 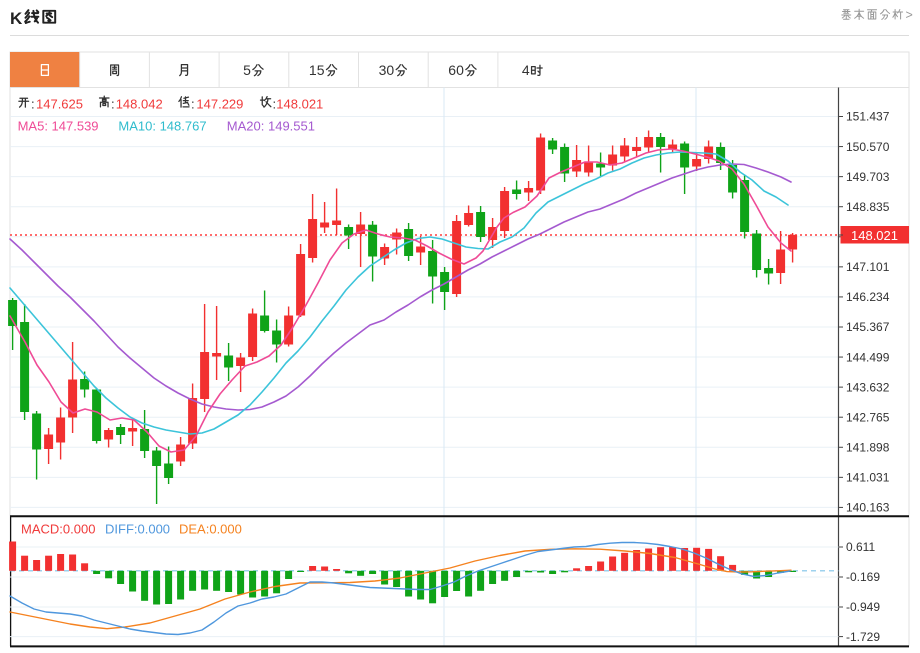 I want to click on svg-text: 0.611, so click(x=860, y=547).